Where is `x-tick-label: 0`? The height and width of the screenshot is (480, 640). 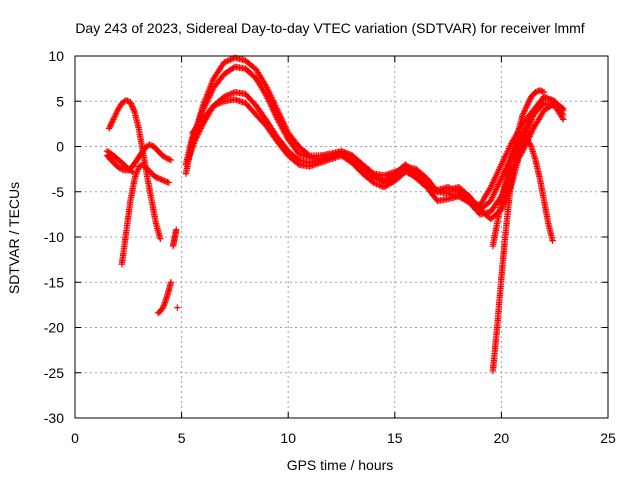 x-tick-label: 0 is located at coordinates (75, 438).